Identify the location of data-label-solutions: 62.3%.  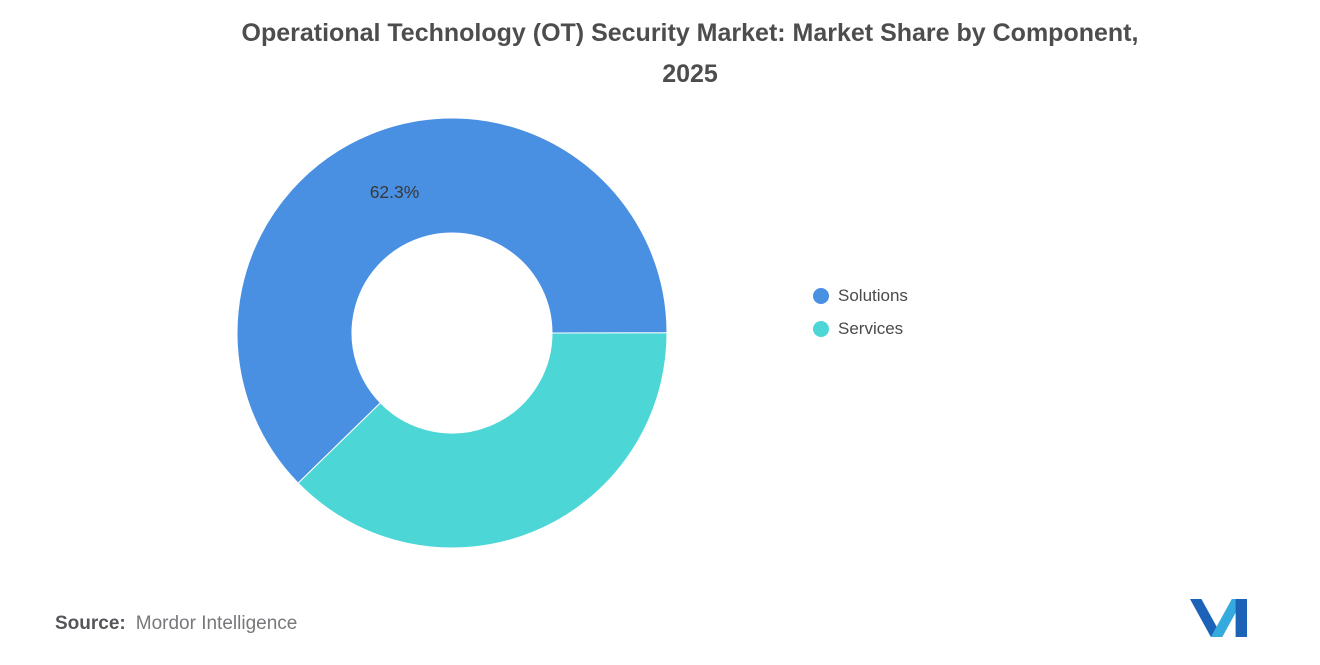
(395, 192).